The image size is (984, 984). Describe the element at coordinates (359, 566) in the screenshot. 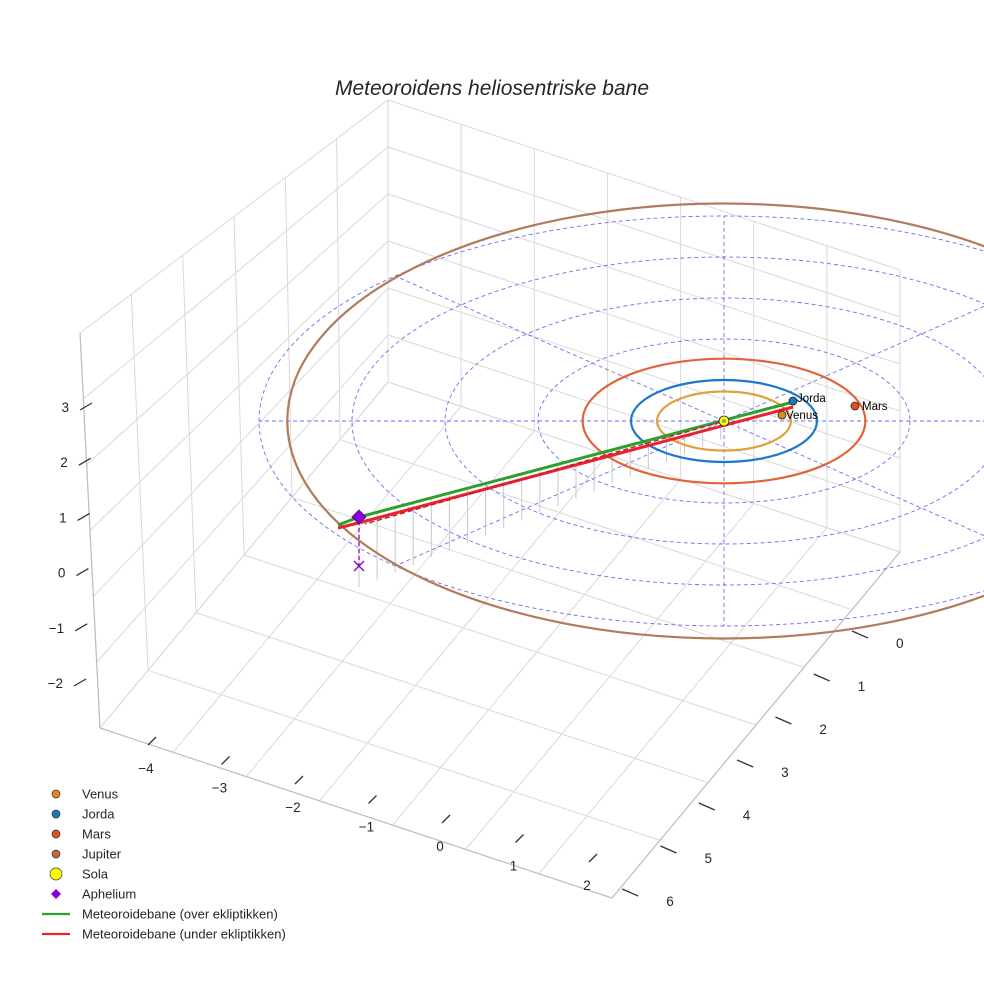

I see `aphelium-projection-cross` at that location.